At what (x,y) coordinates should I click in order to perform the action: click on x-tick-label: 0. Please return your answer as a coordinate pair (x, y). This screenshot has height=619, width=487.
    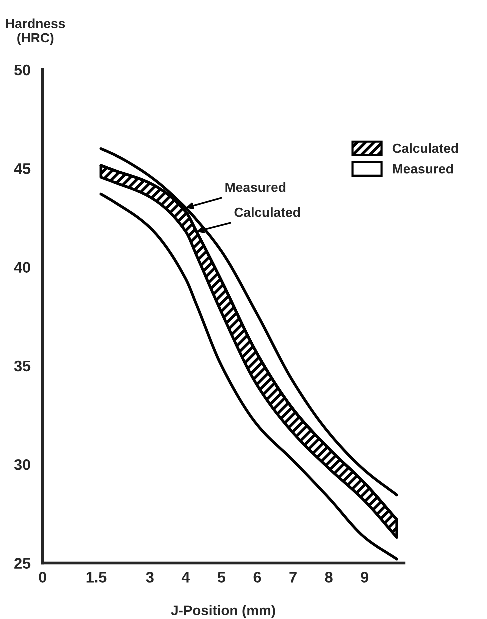
    Looking at the image, I should click on (42, 577).